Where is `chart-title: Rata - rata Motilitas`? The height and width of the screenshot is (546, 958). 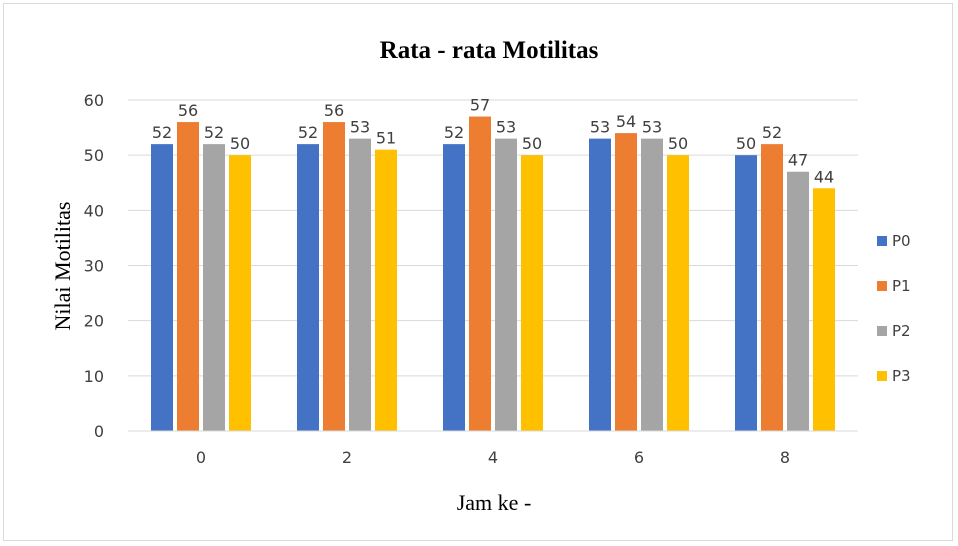
chart-title: Rata - rata Motilitas is located at coordinates (489, 50).